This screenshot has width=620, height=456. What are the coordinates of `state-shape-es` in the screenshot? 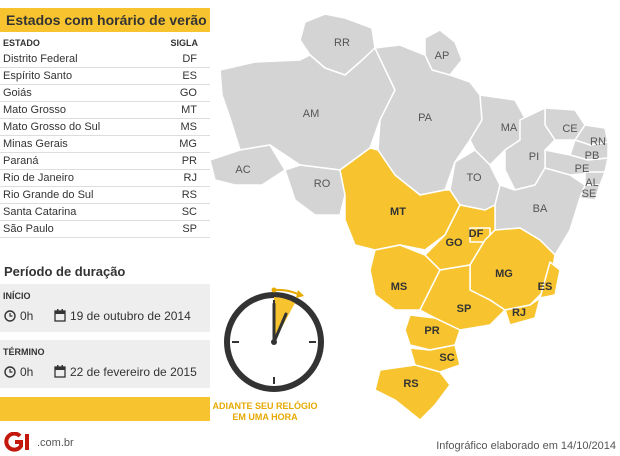 It's located at (550, 280).